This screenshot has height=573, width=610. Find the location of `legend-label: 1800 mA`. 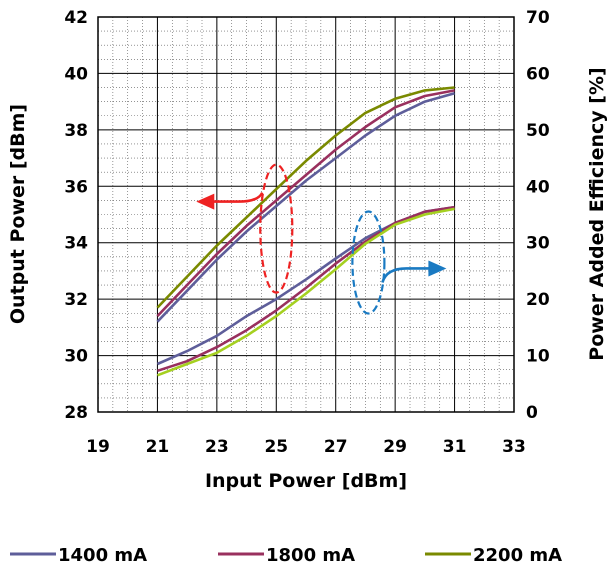

legend-label: 1800 mA is located at coordinates (310, 555).